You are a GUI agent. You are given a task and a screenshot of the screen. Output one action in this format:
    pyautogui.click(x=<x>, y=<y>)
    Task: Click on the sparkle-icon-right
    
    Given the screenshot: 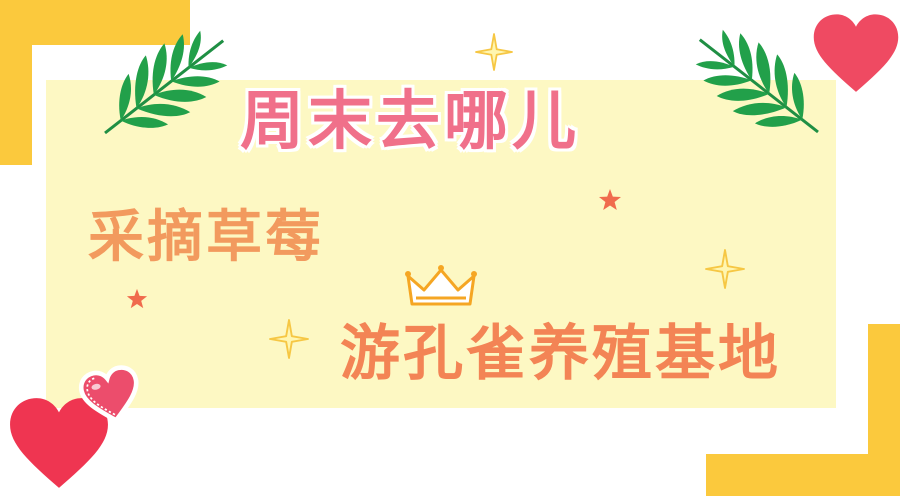 What is the action you would take?
    pyautogui.click(x=725, y=269)
    